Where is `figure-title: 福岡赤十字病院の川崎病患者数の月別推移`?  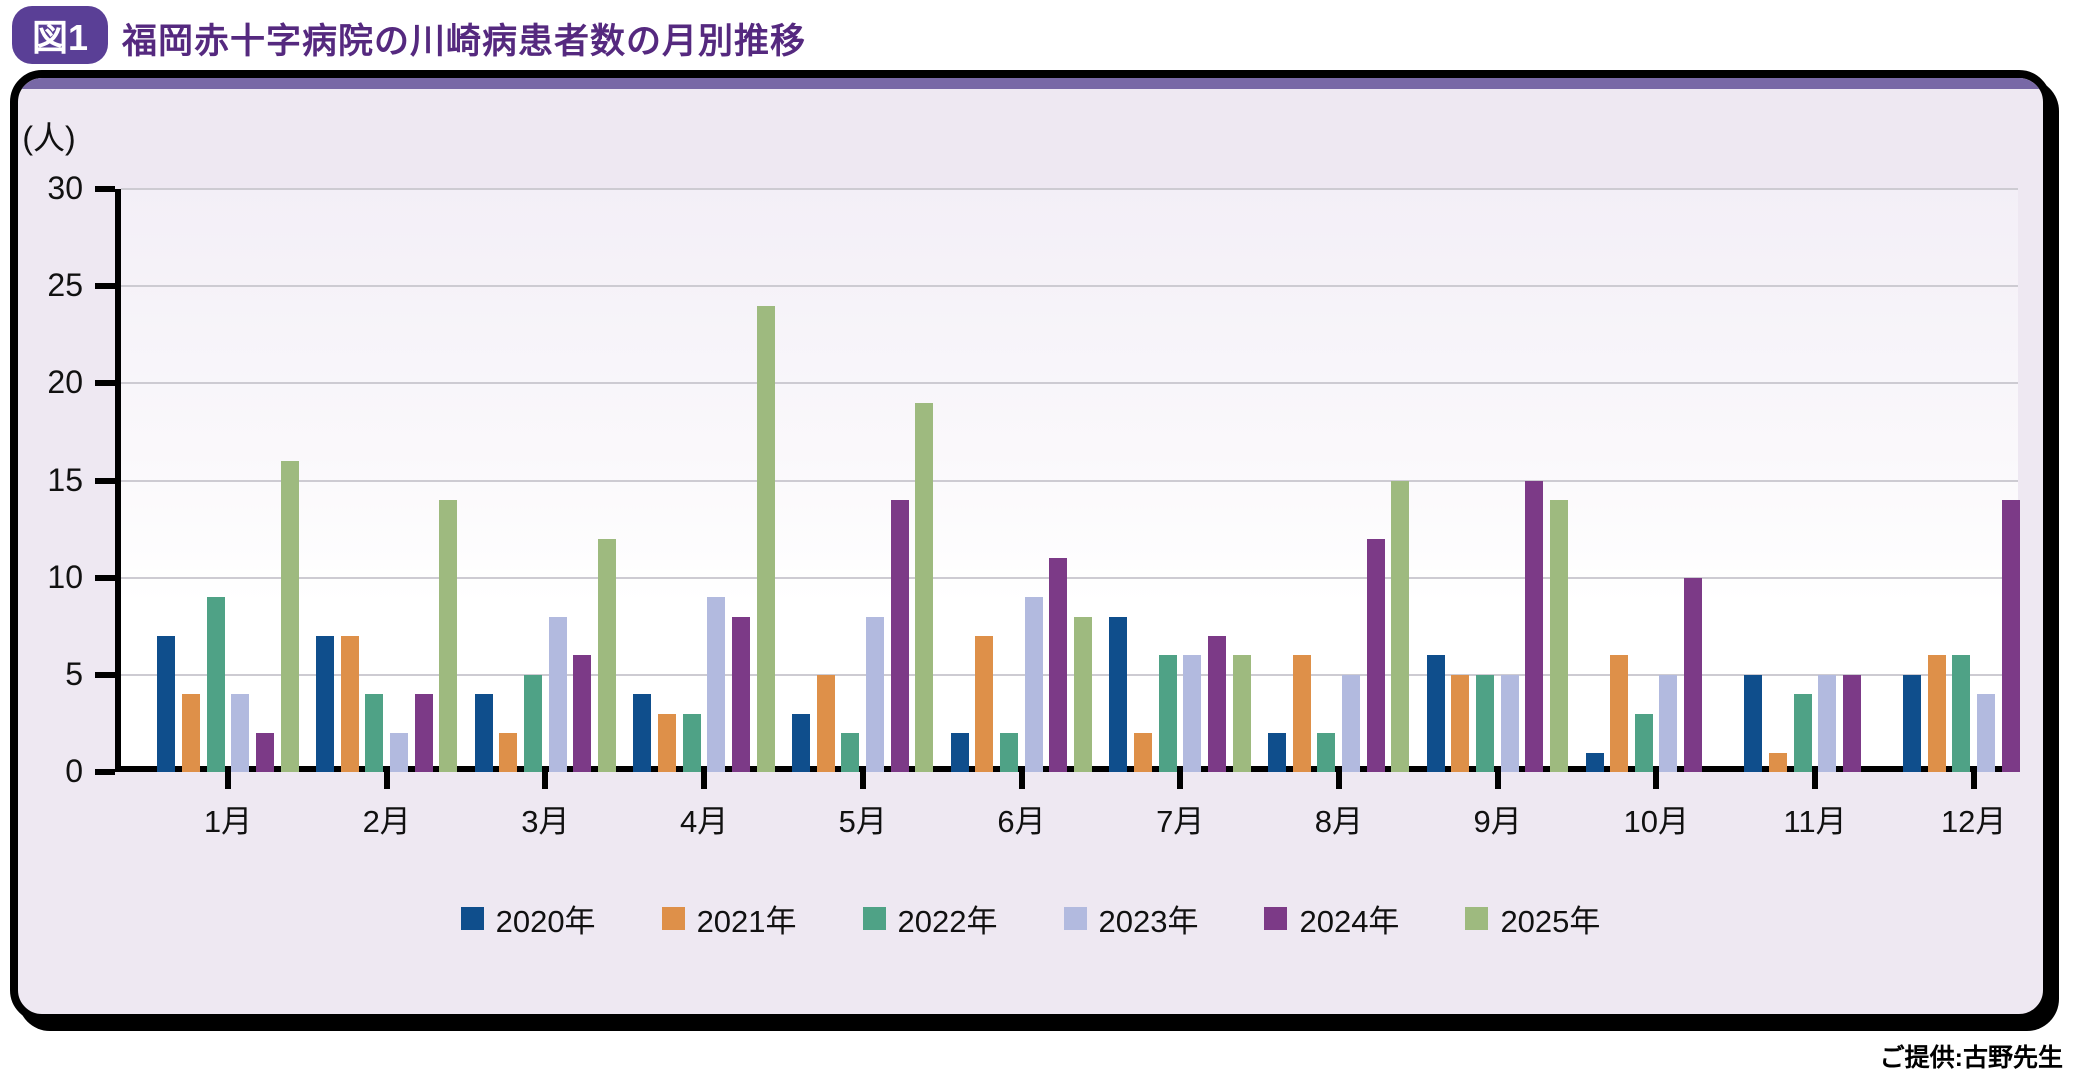 figure-title: 福岡赤十字病院の川崎病患者数の月別推移 is located at coordinates (464, 41).